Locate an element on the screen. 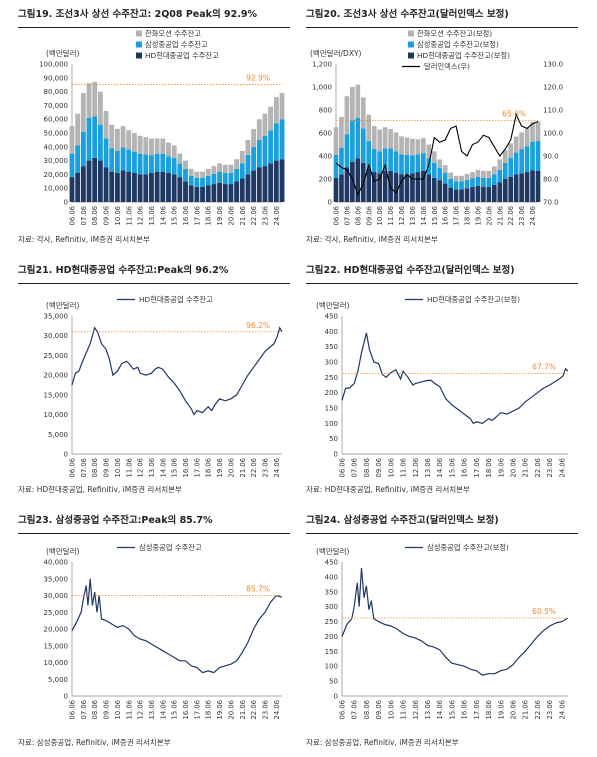  legend-swatch is located at coordinates (411, 44).